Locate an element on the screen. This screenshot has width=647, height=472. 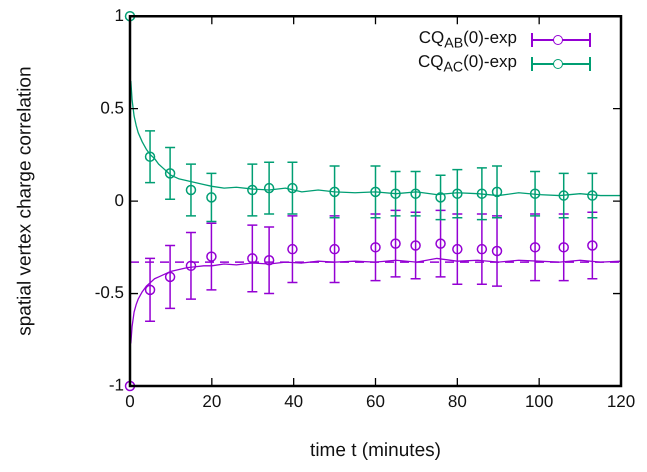
legend-label: CQ$_{AC}$(0)-exp is located at coordinates (467, 64).